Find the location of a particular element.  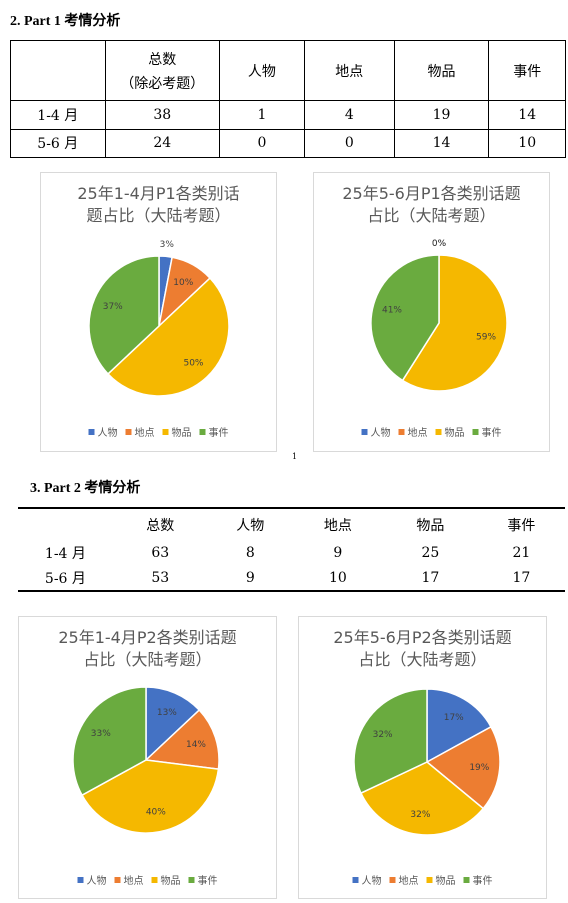

data-label: 17% is located at coordinates (454, 718).